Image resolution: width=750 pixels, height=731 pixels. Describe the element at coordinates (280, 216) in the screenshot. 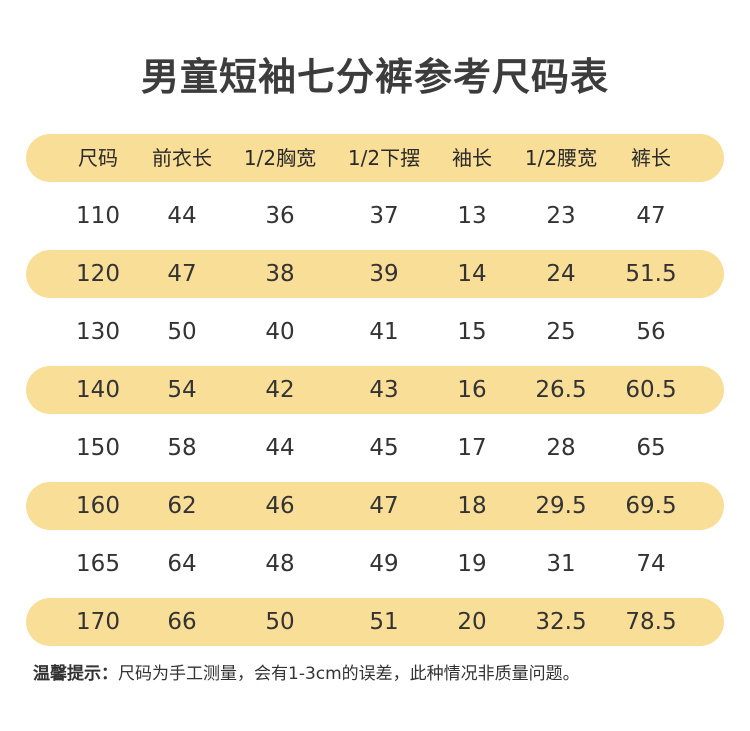

I see `cell-half-chest: 36` at that location.